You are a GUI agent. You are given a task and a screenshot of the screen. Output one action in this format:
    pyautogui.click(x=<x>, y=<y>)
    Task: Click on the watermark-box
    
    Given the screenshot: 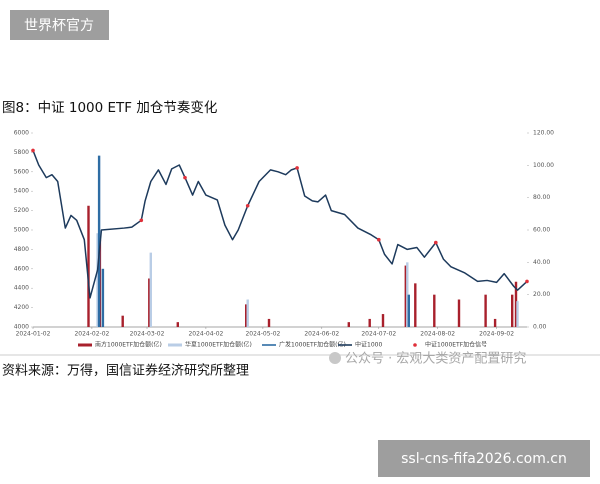 What is the action you would take?
    pyautogui.click(x=59, y=25)
    